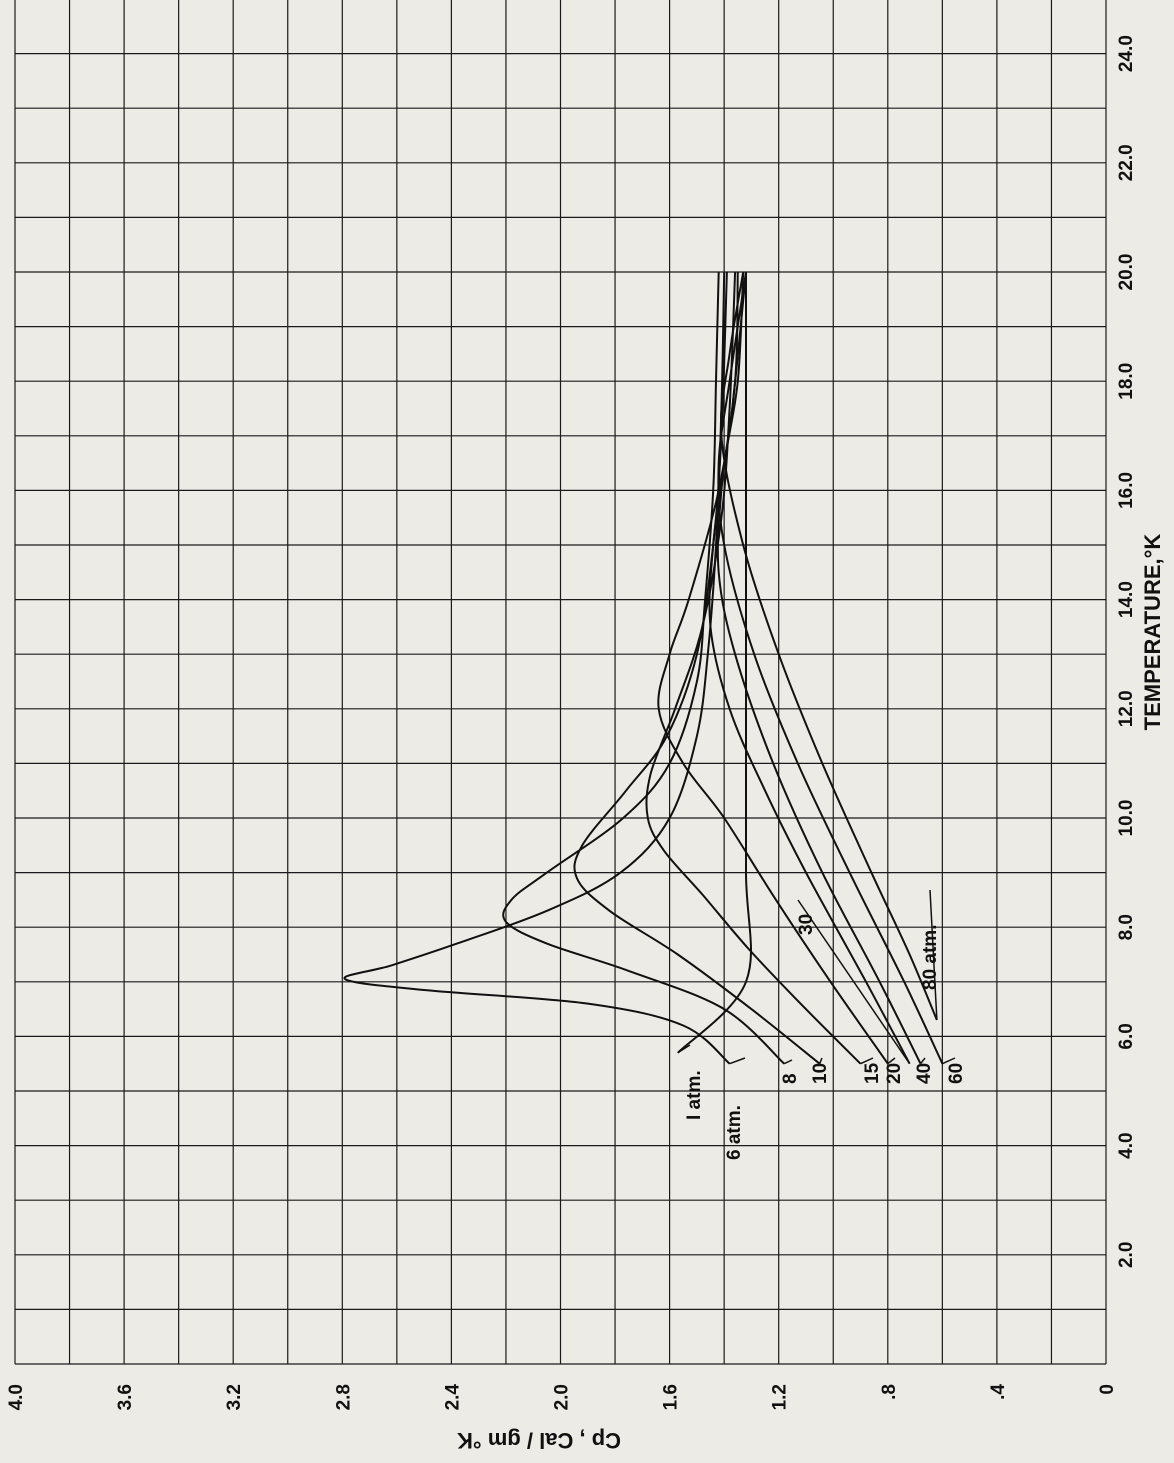 This screenshot has width=1174, height=1463. I want to click on y-tick-label: 2.0, so click(562, 1397).